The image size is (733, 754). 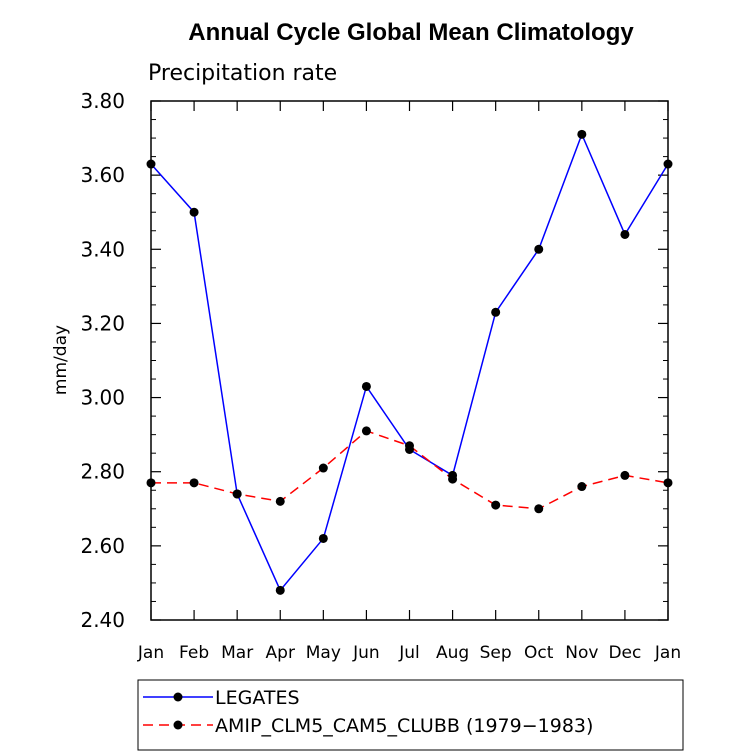 What do you see at coordinates (242, 73) in the screenshot?
I see `chart-subtitle: Precipitation rate` at bounding box center [242, 73].